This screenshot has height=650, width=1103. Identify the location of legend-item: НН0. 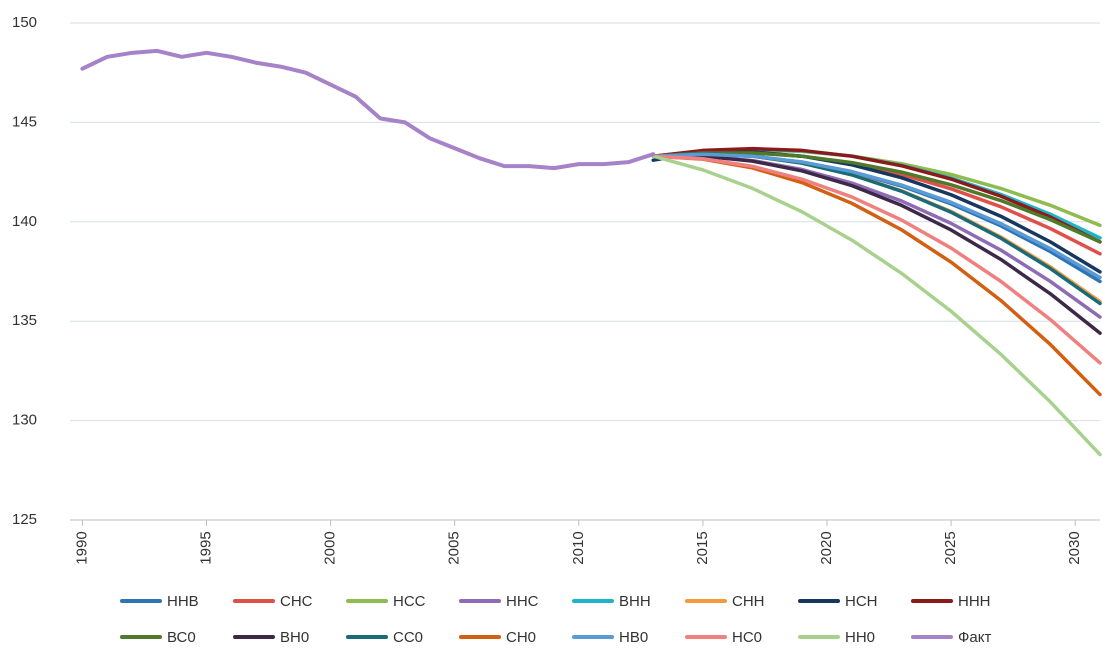
(854, 637).